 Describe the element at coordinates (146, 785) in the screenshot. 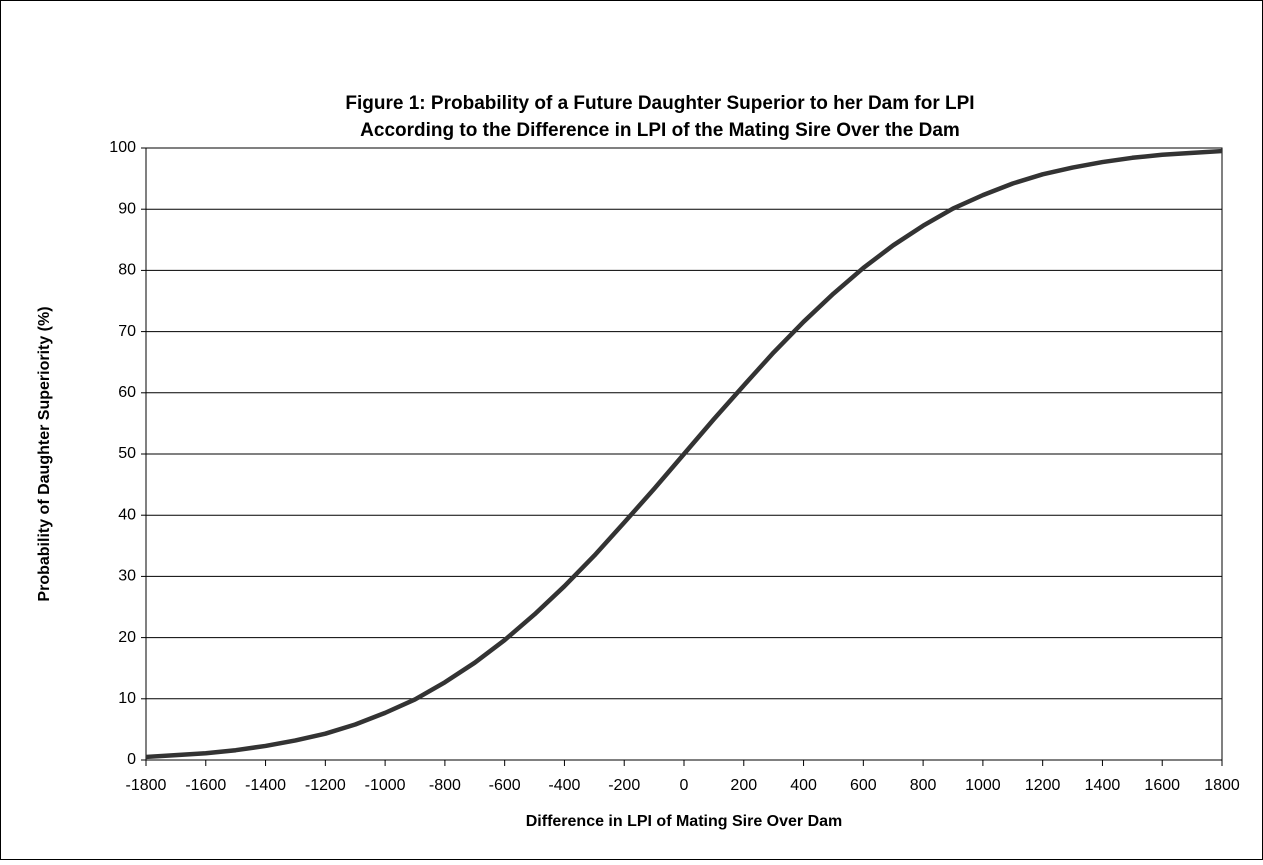

I see `x-tick-label: -1800` at that location.